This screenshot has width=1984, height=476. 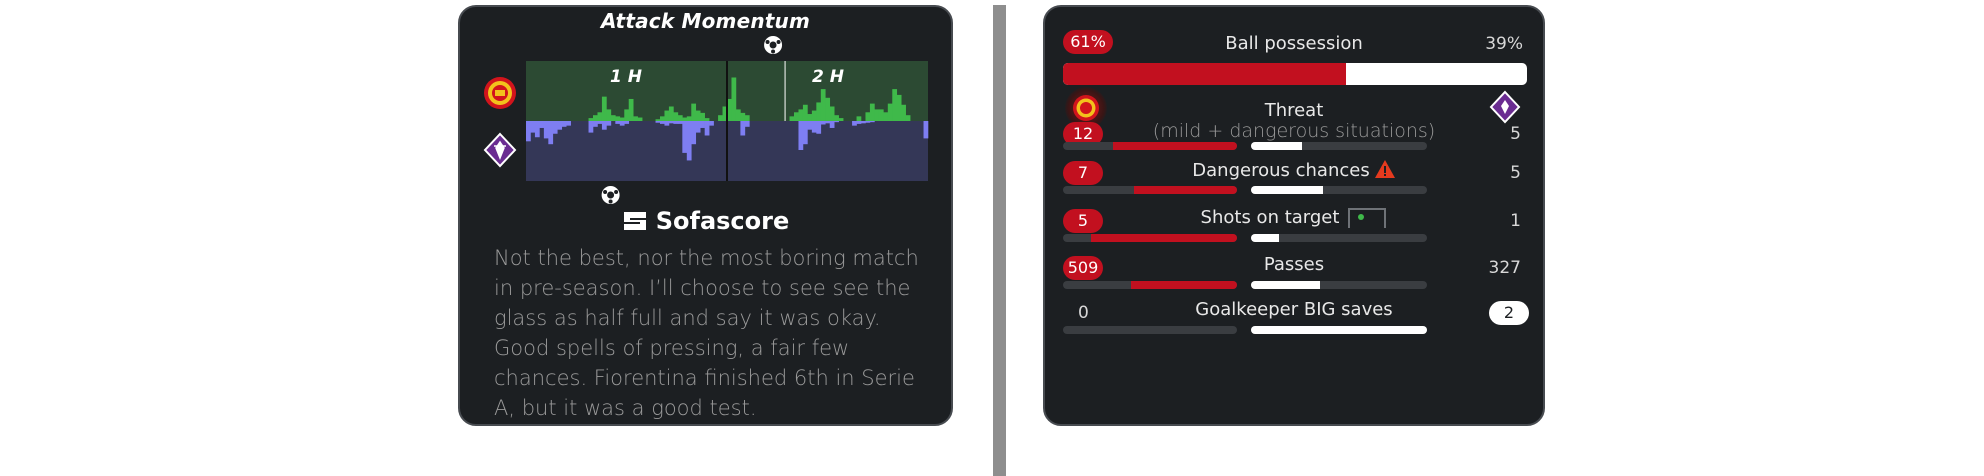 What do you see at coordinates (1294, 179) in the screenshot?
I see `stat-row: 7 5 Dangerous chances` at bounding box center [1294, 179].